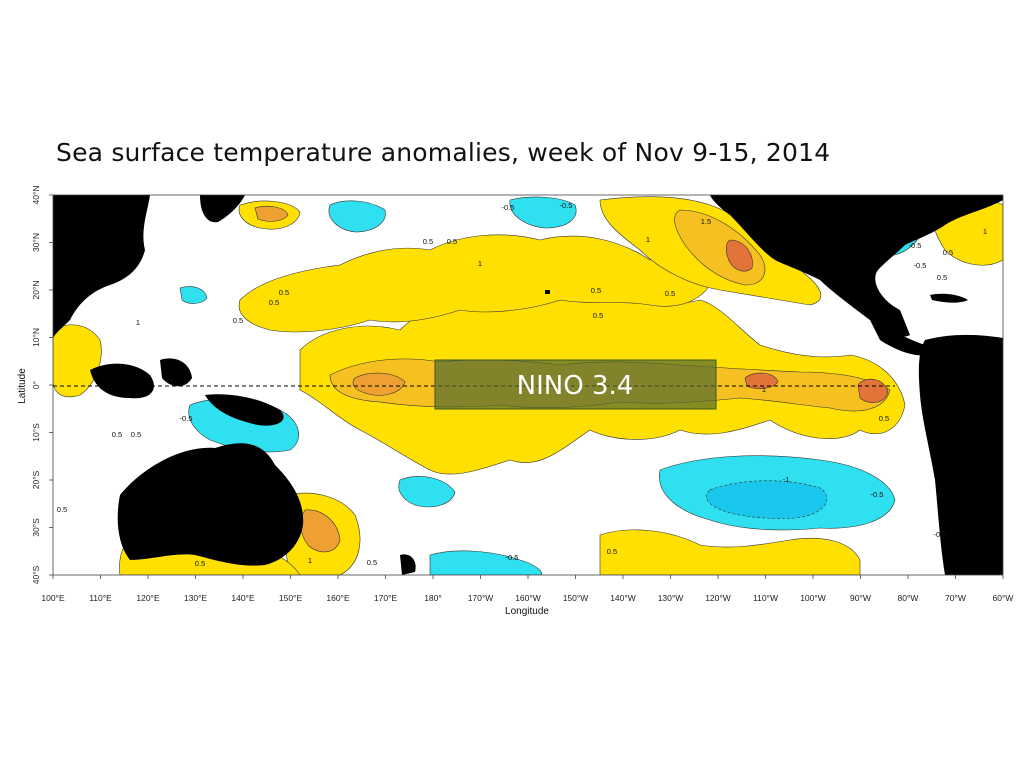  I want to click on x-tick-label: 80°W, so click(908, 598).